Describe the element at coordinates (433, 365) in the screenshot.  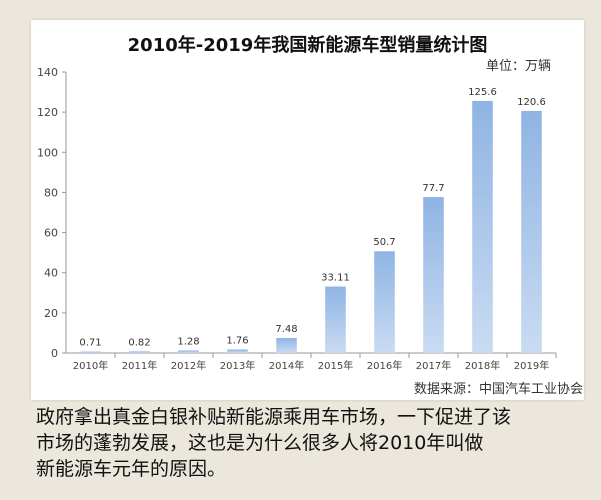
I see `x-tick-label: 2017年` at that location.